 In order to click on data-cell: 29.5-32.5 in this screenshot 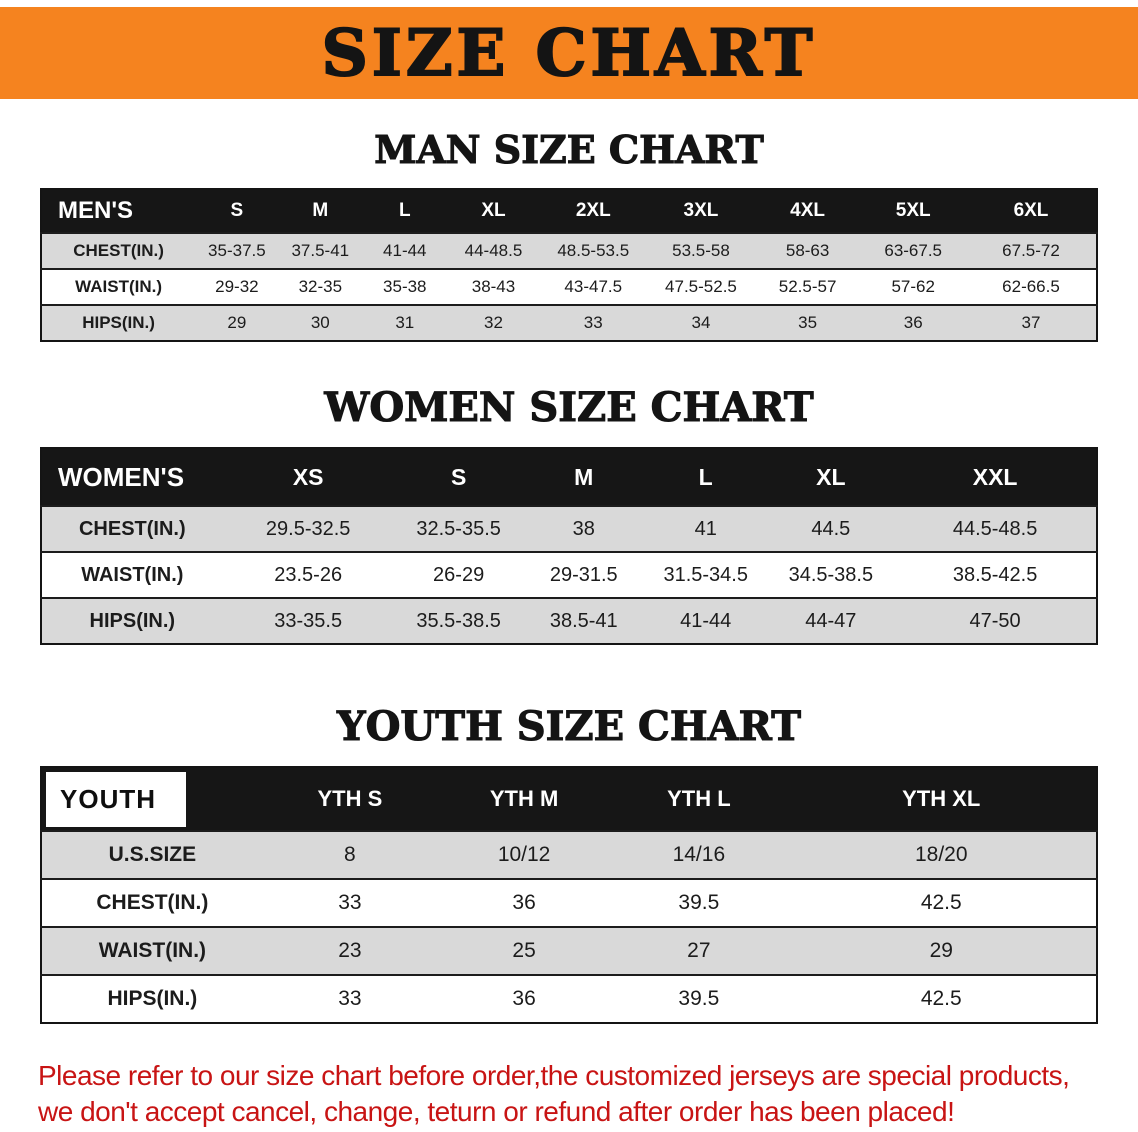, I will do `click(308, 528)`.